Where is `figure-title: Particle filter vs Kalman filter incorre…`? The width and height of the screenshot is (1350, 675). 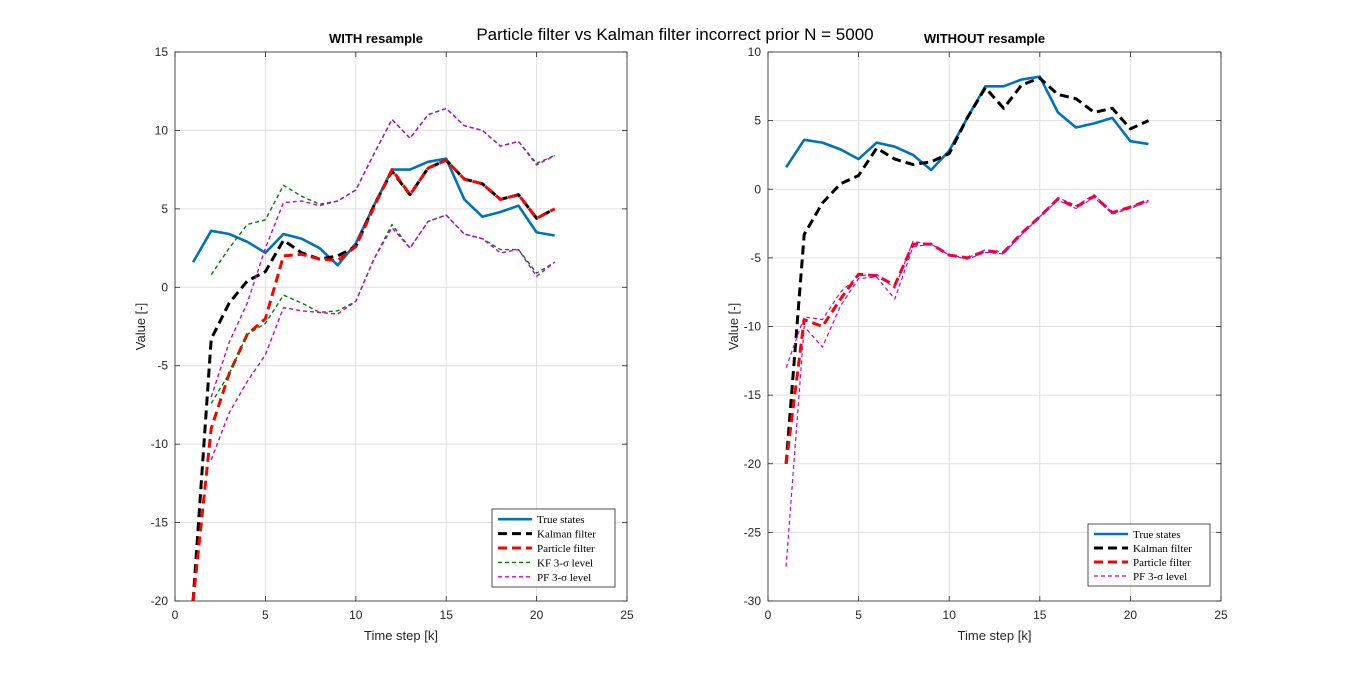
figure-title: Particle filter vs Kalman filter incorre… is located at coordinates (674, 34).